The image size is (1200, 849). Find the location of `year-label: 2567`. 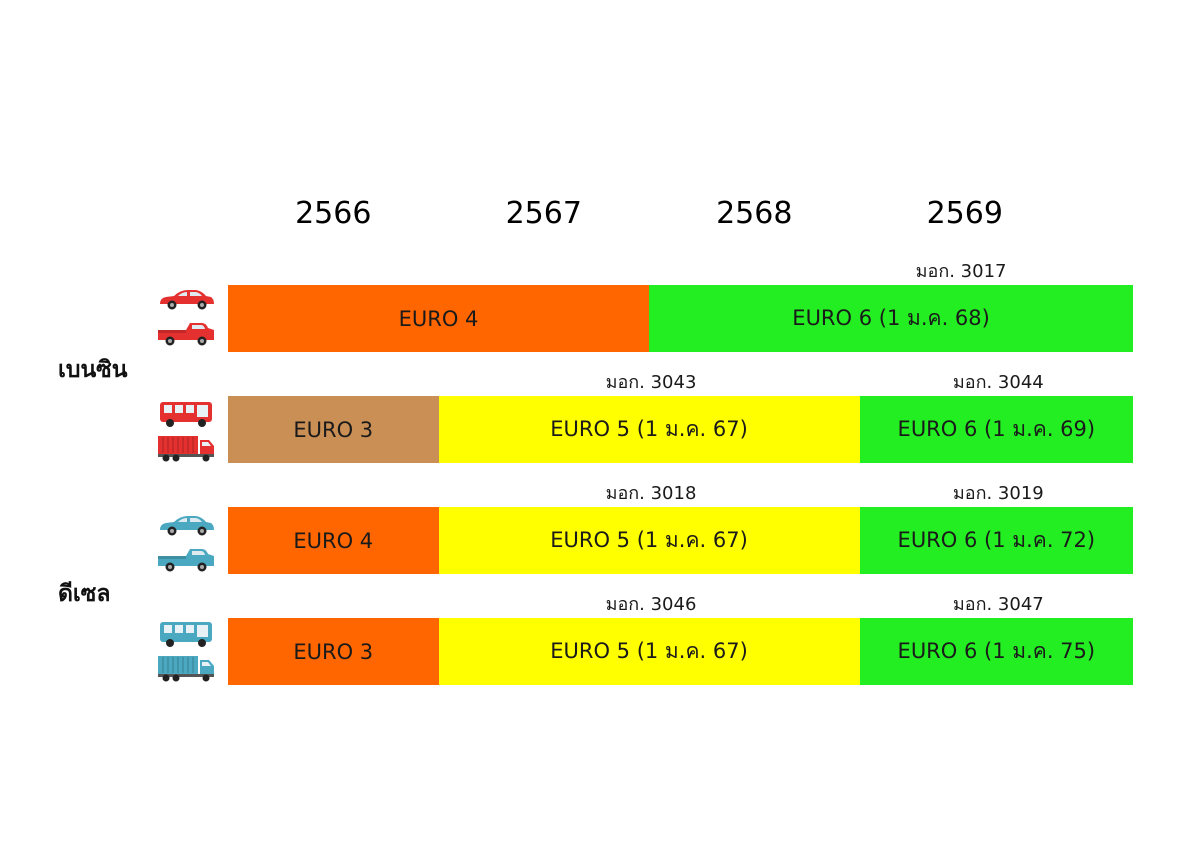

year-label: 2567 is located at coordinates (543, 213).